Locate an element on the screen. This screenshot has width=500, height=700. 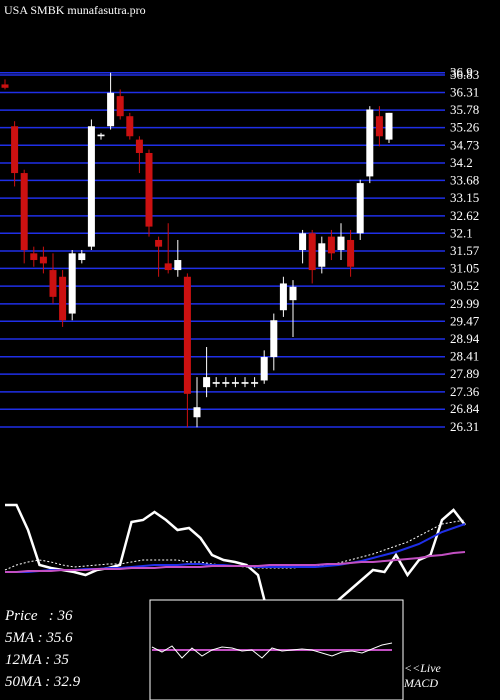
y-tick-label: 26.31 is located at coordinates (464, 426).